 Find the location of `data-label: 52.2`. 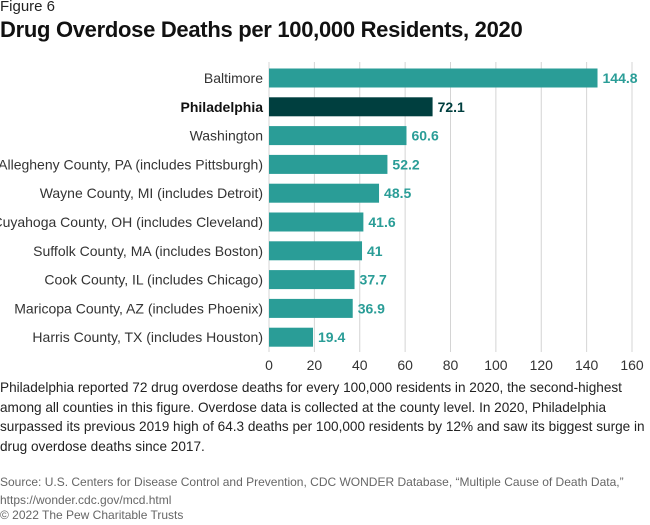

data-label: 52.2 is located at coordinates (405, 164).